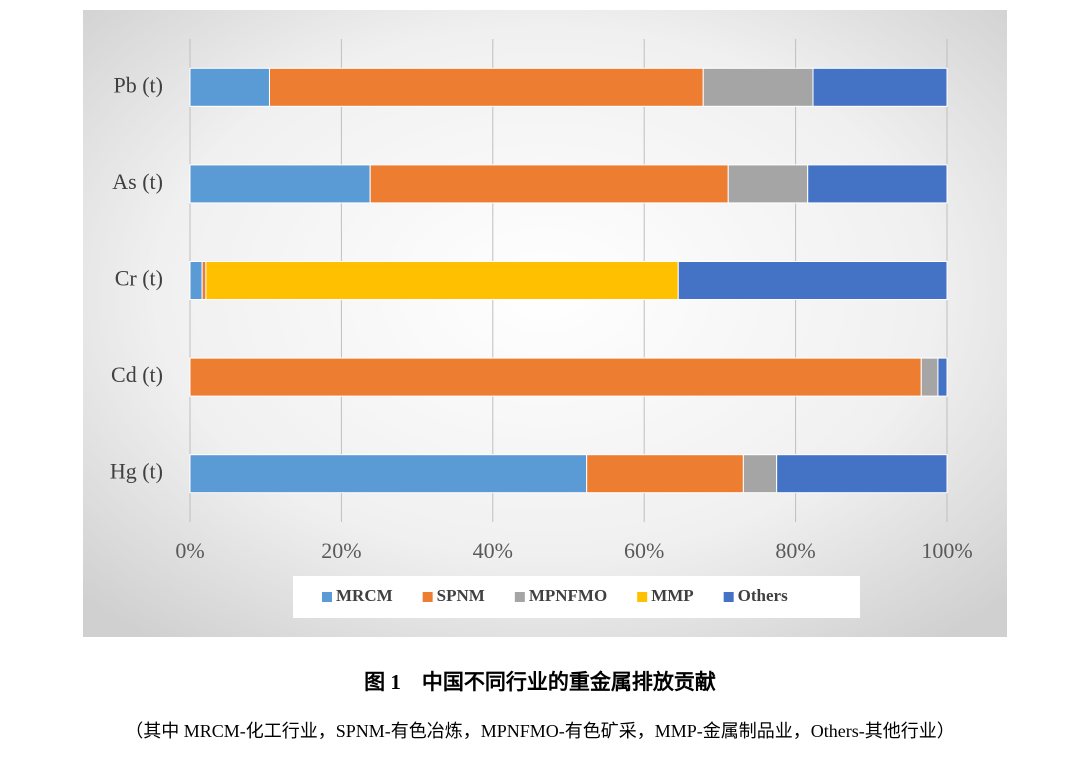 Image resolution: width=1080 pixels, height=782 pixels. Describe the element at coordinates (568, 595) in the screenshot. I see `legend-label: MPNFMO` at that location.